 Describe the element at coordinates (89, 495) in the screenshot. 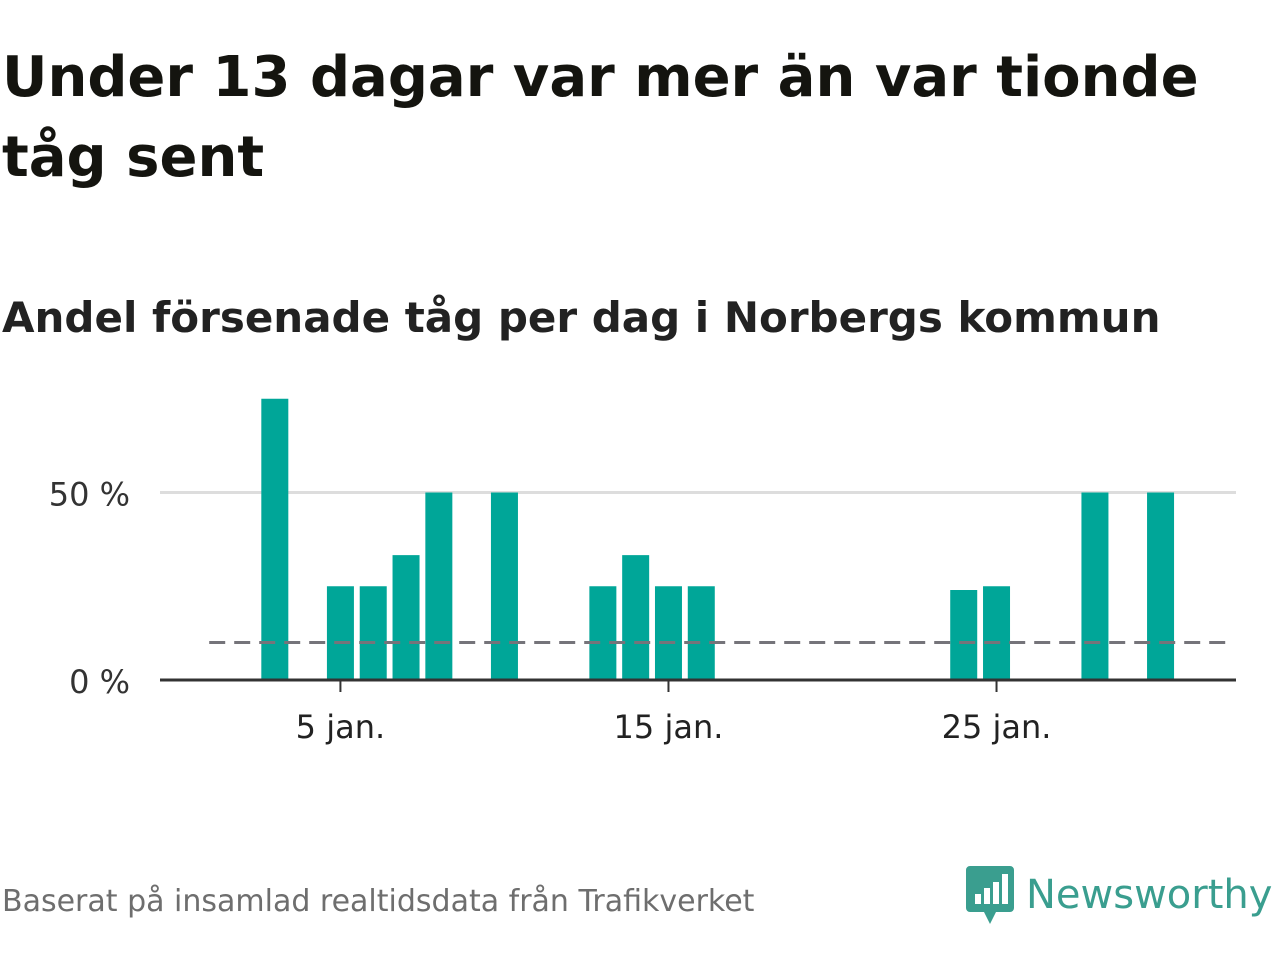

I see `y-tick-label: 50 %` at that location.